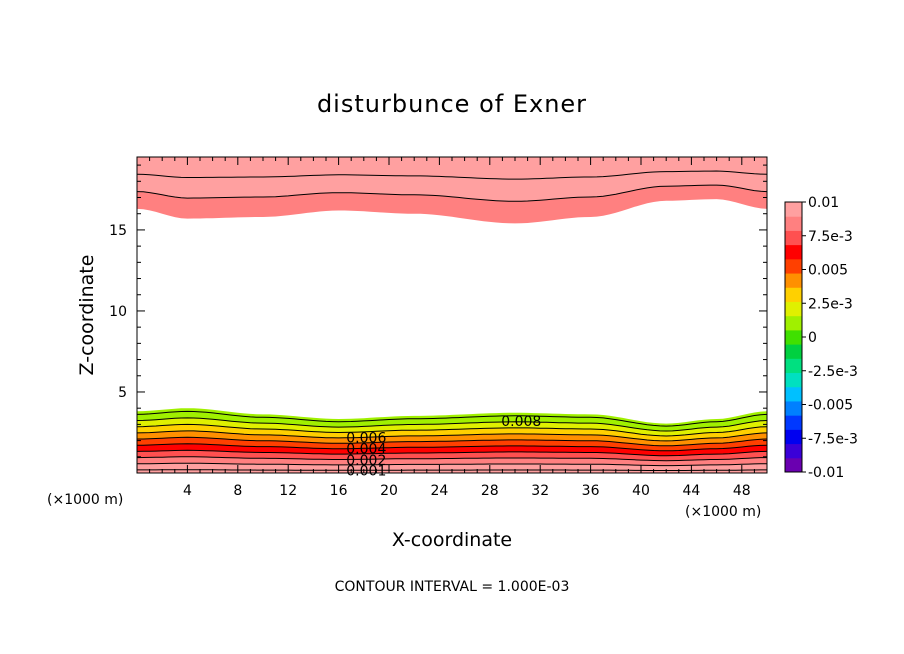  What do you see at coordinates (540, 491) in the screenshot?
I see `x-tick-label: 32` at bounding box center [540, 491].